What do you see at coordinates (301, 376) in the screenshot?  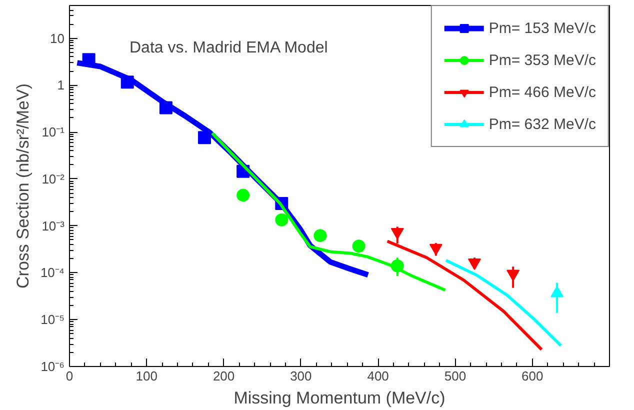 I see `x-tick-label: 300` at bounding box center [301, 376].